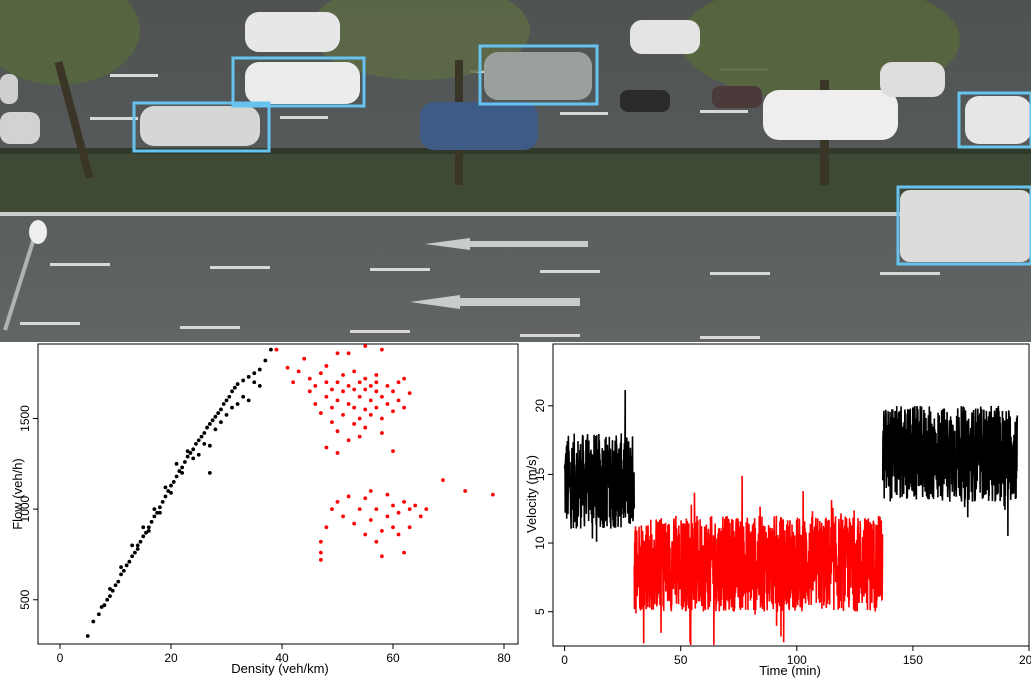 This screenshot has height=678, width=1031. Describe the element at coordinates (393, 658) in the screenshot. I see `x-tick-label: 60` at that location.